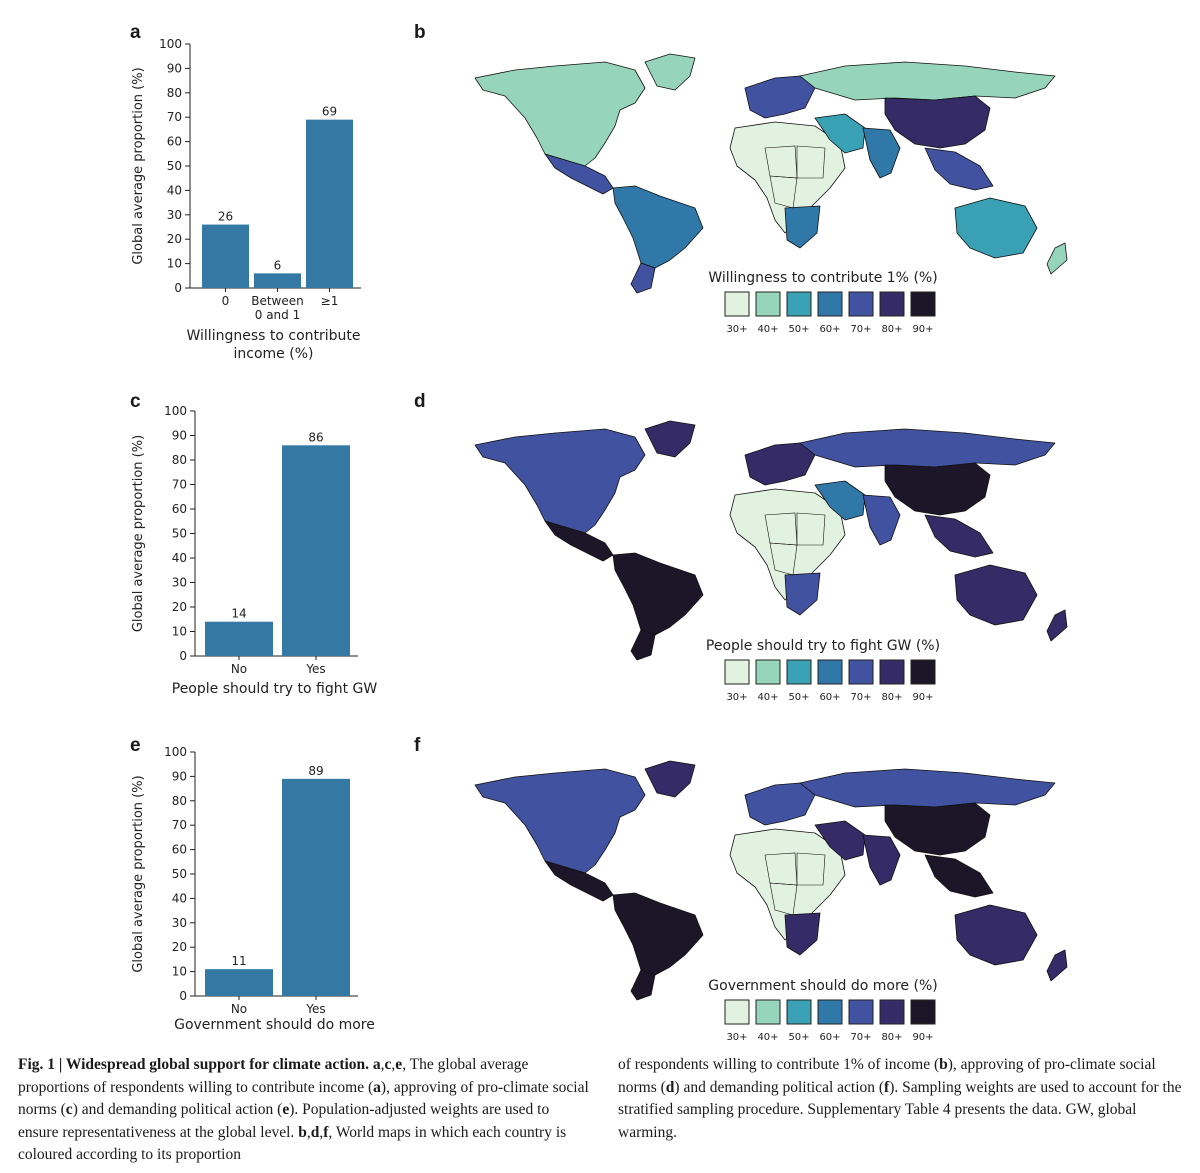 The image size is (1200, 1173). I want to click on legend-label: 90+, so click(922, 329).